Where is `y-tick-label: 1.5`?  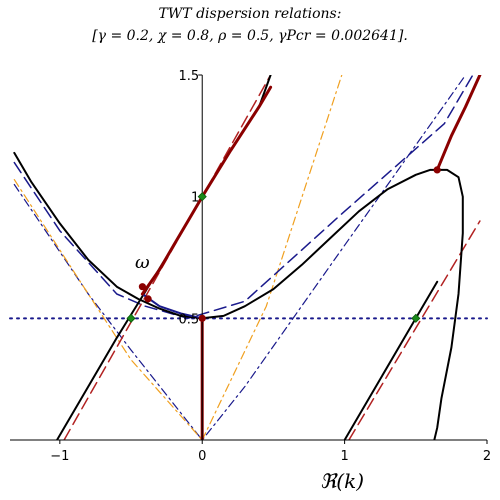 y-tick-label: 1.5 is located at coordinates (189, 76).